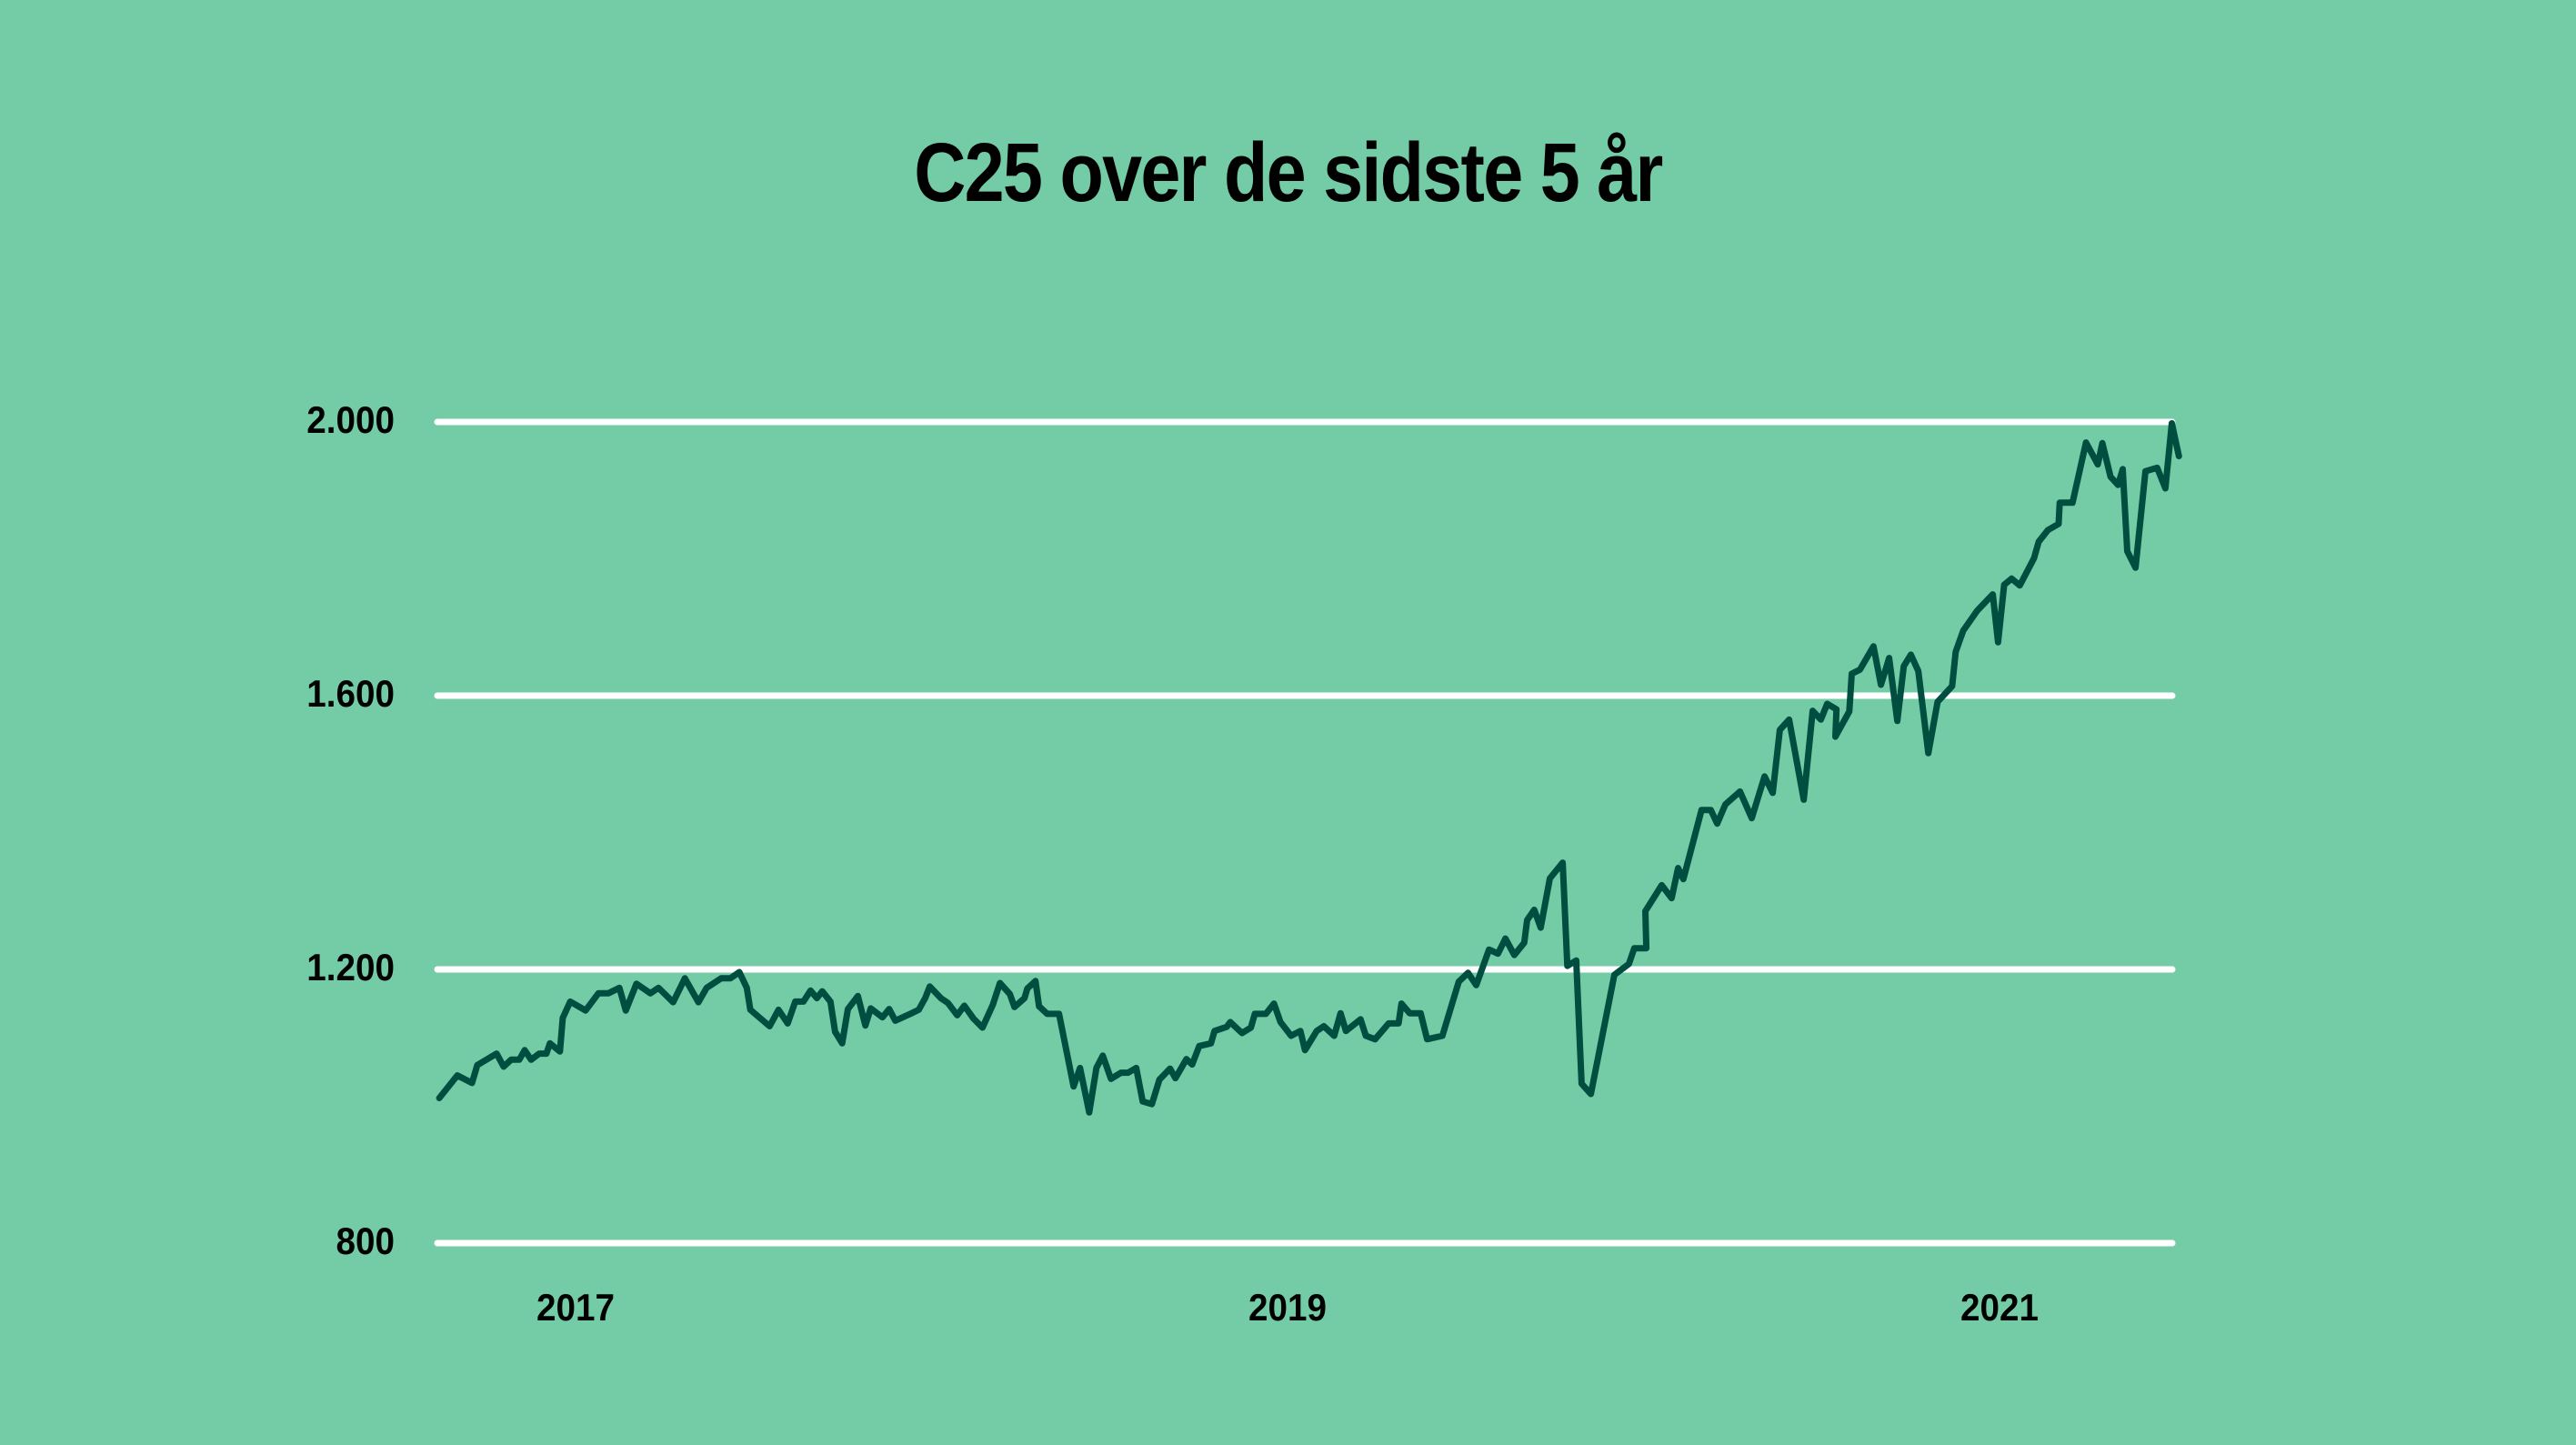 Image resolution: width=2576 pixels, height=1445 pixels. Describe the element at coordinates (351, 419) in the screenshot. I see `y-tick-label: 2.000` at that location.